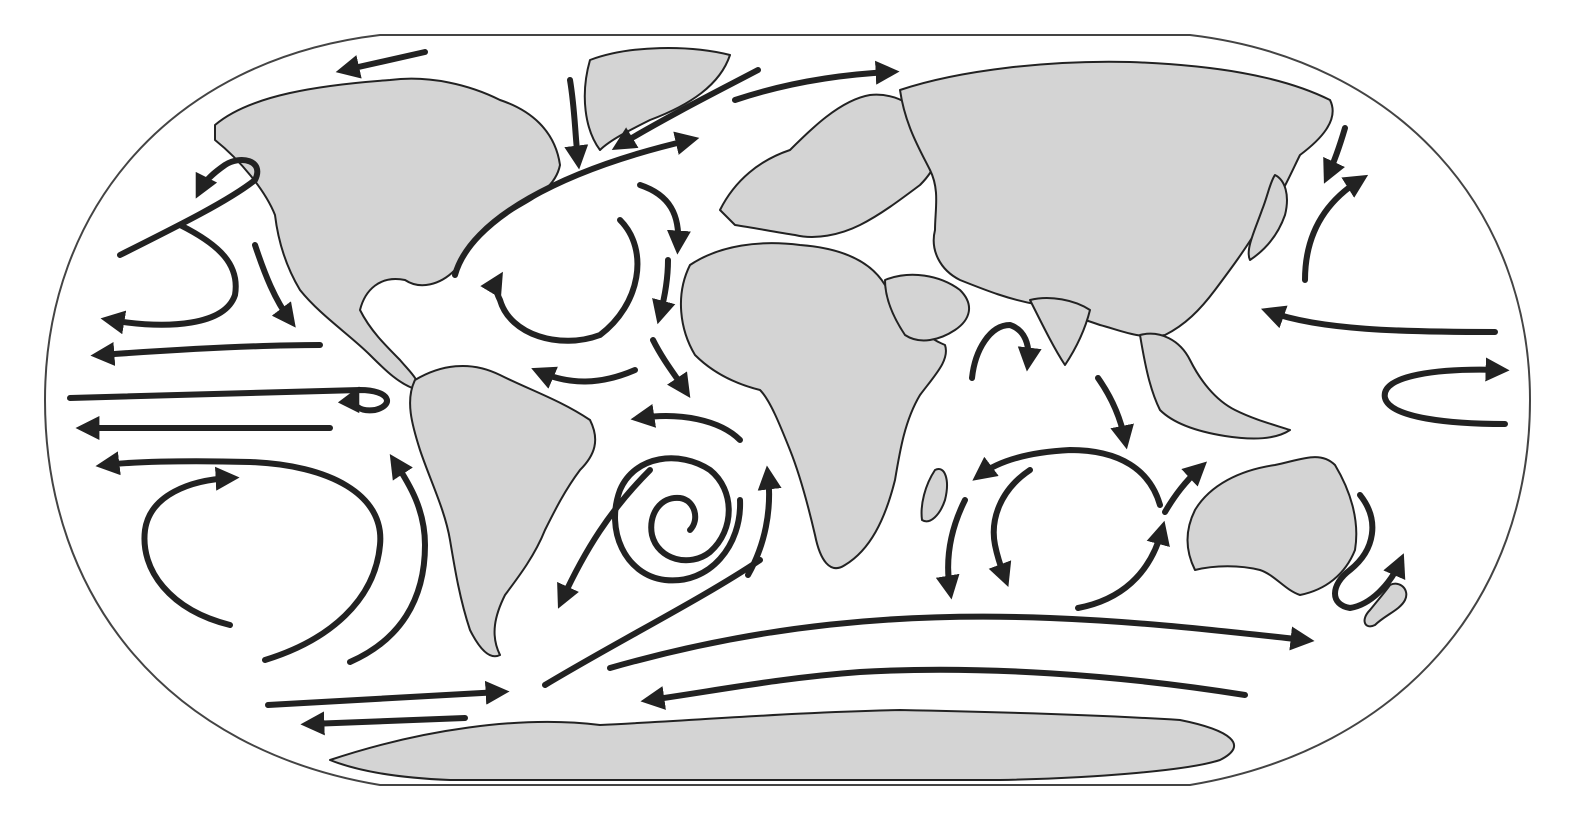  I want to click on south-america, so click(503, 511).